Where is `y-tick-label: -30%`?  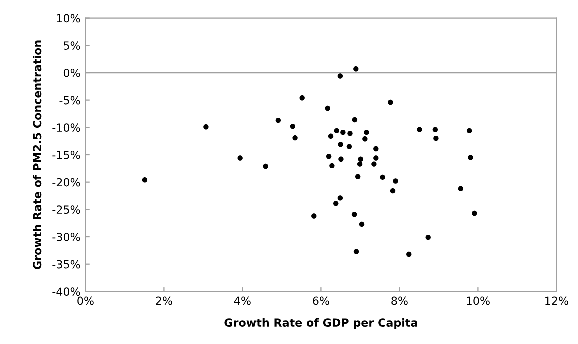 y-tick-label: -30% is located at coordinates (66, 237).